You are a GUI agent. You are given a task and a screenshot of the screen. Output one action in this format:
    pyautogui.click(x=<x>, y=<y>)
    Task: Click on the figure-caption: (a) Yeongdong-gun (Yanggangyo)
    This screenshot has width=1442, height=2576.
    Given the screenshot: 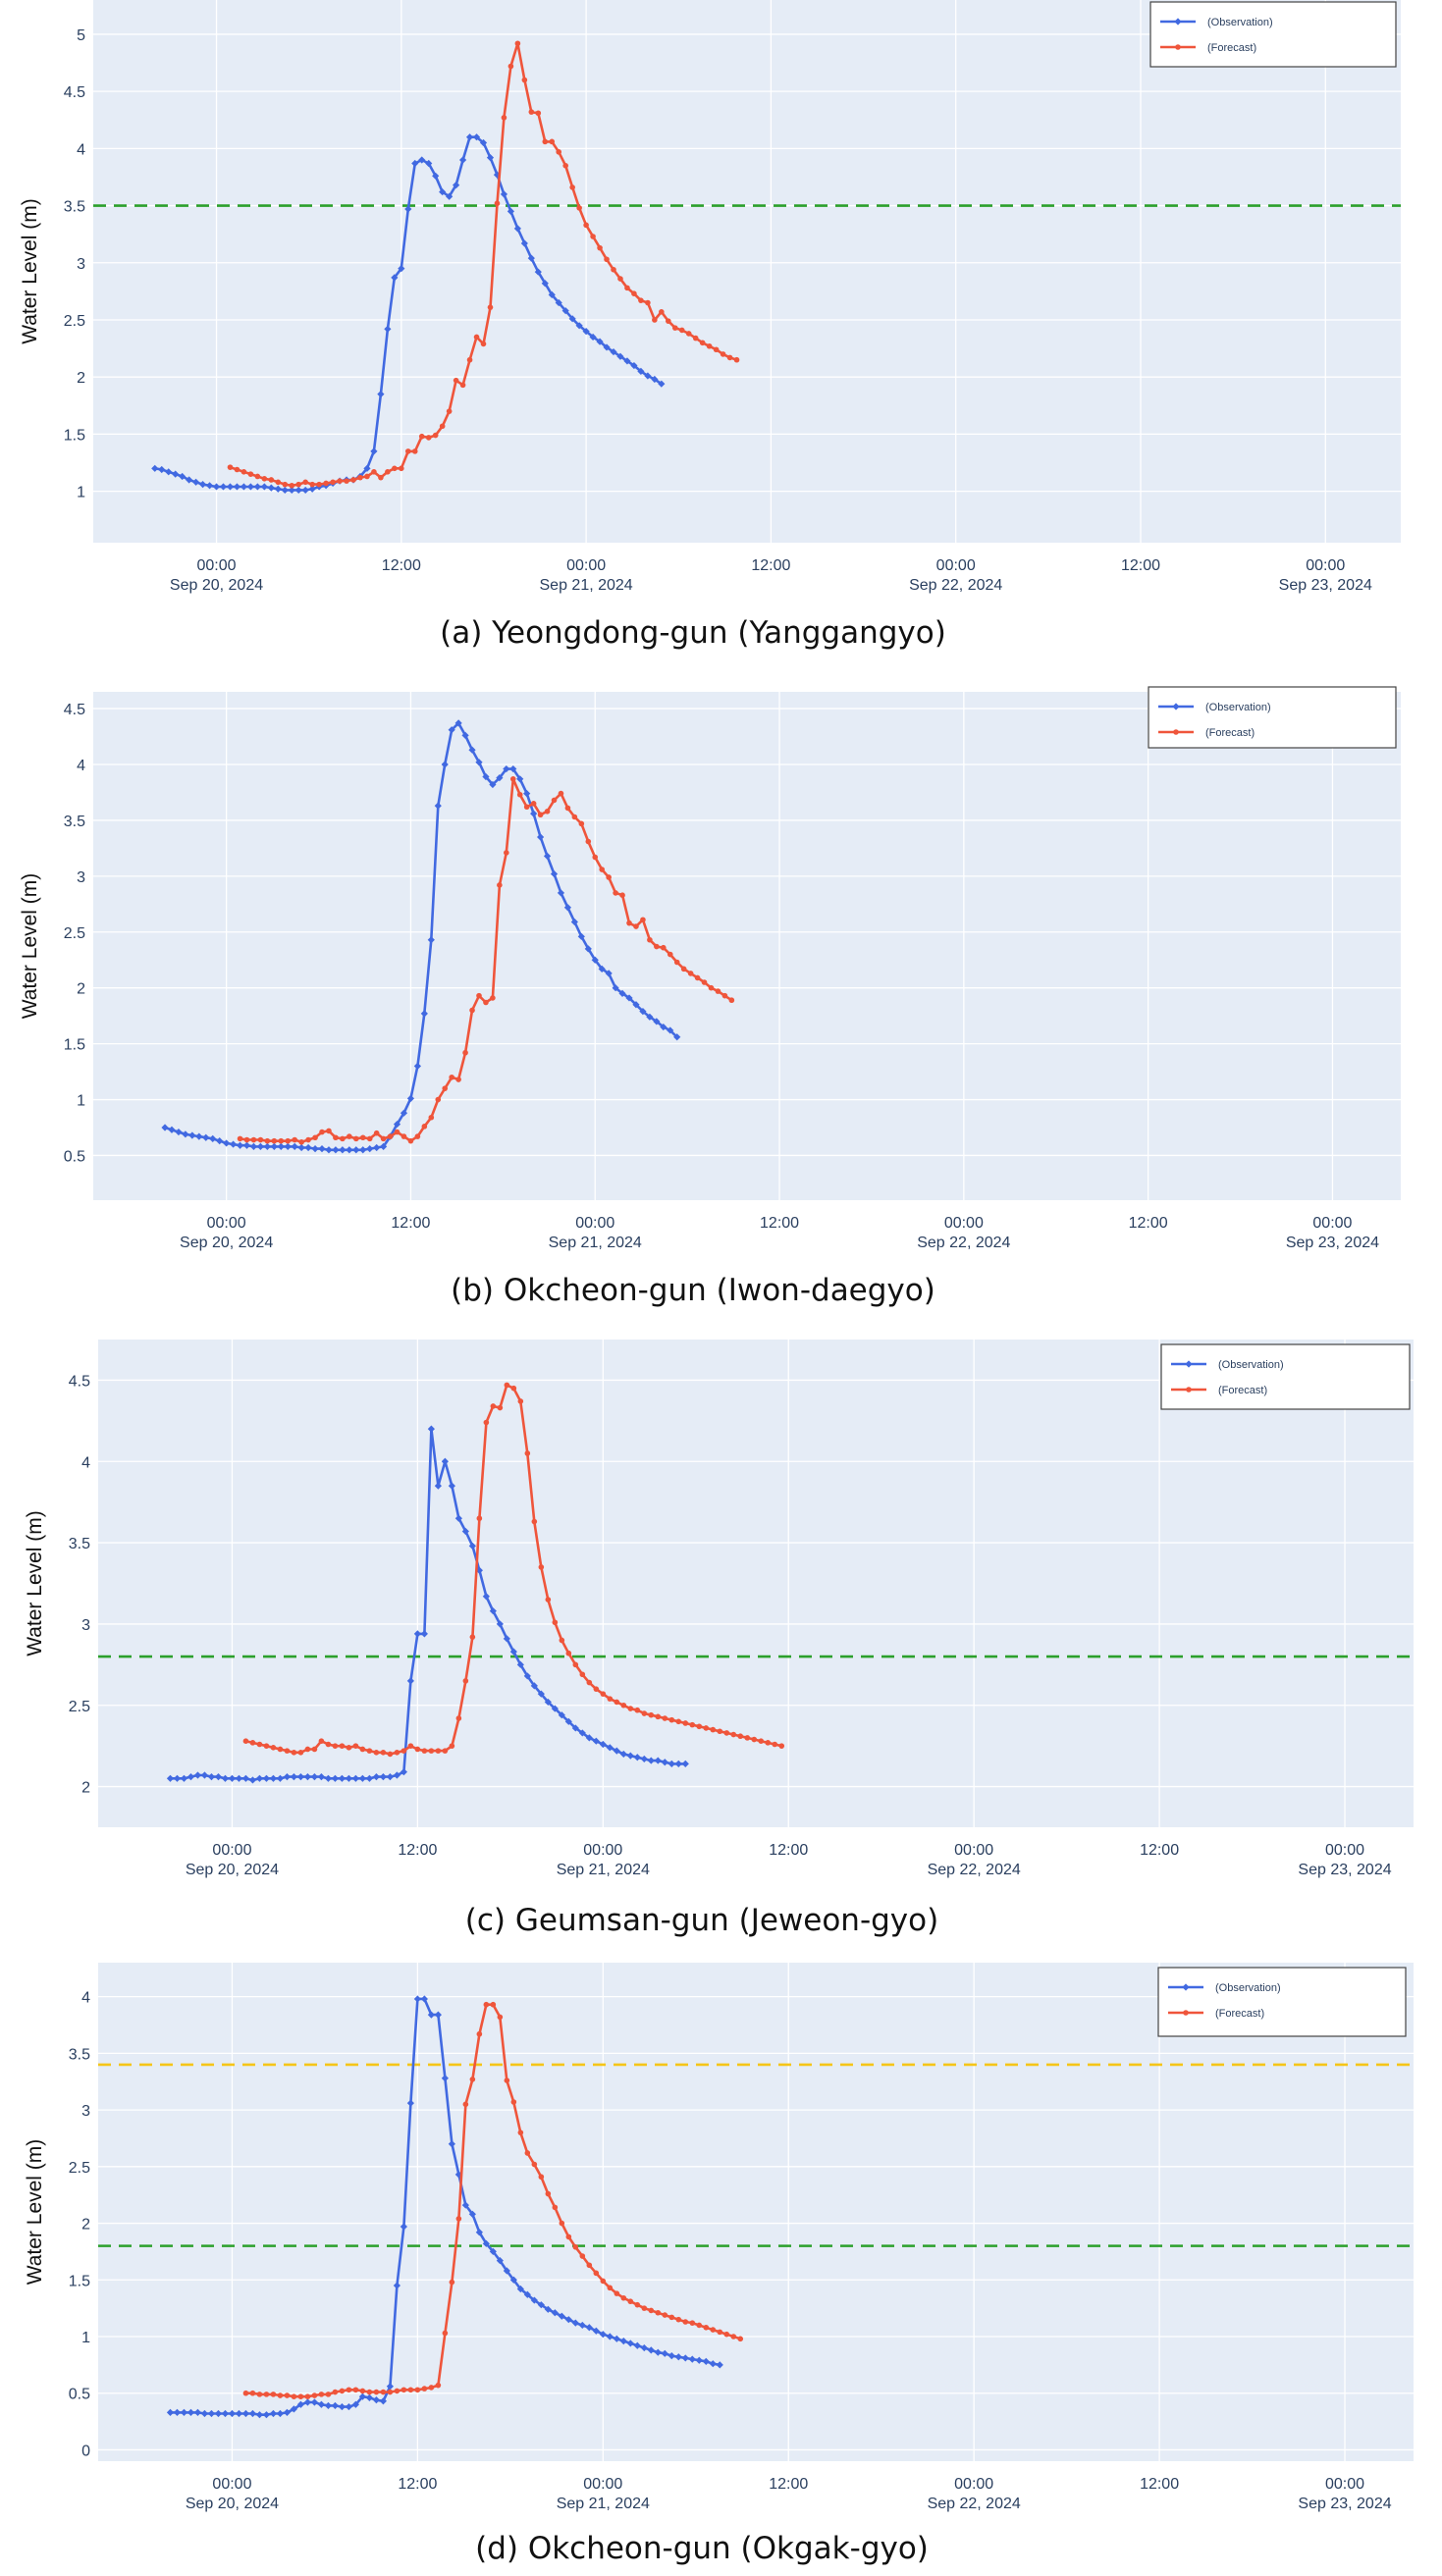 What is the action you would take?
    pyautogui.click(x=693, y=633)
    